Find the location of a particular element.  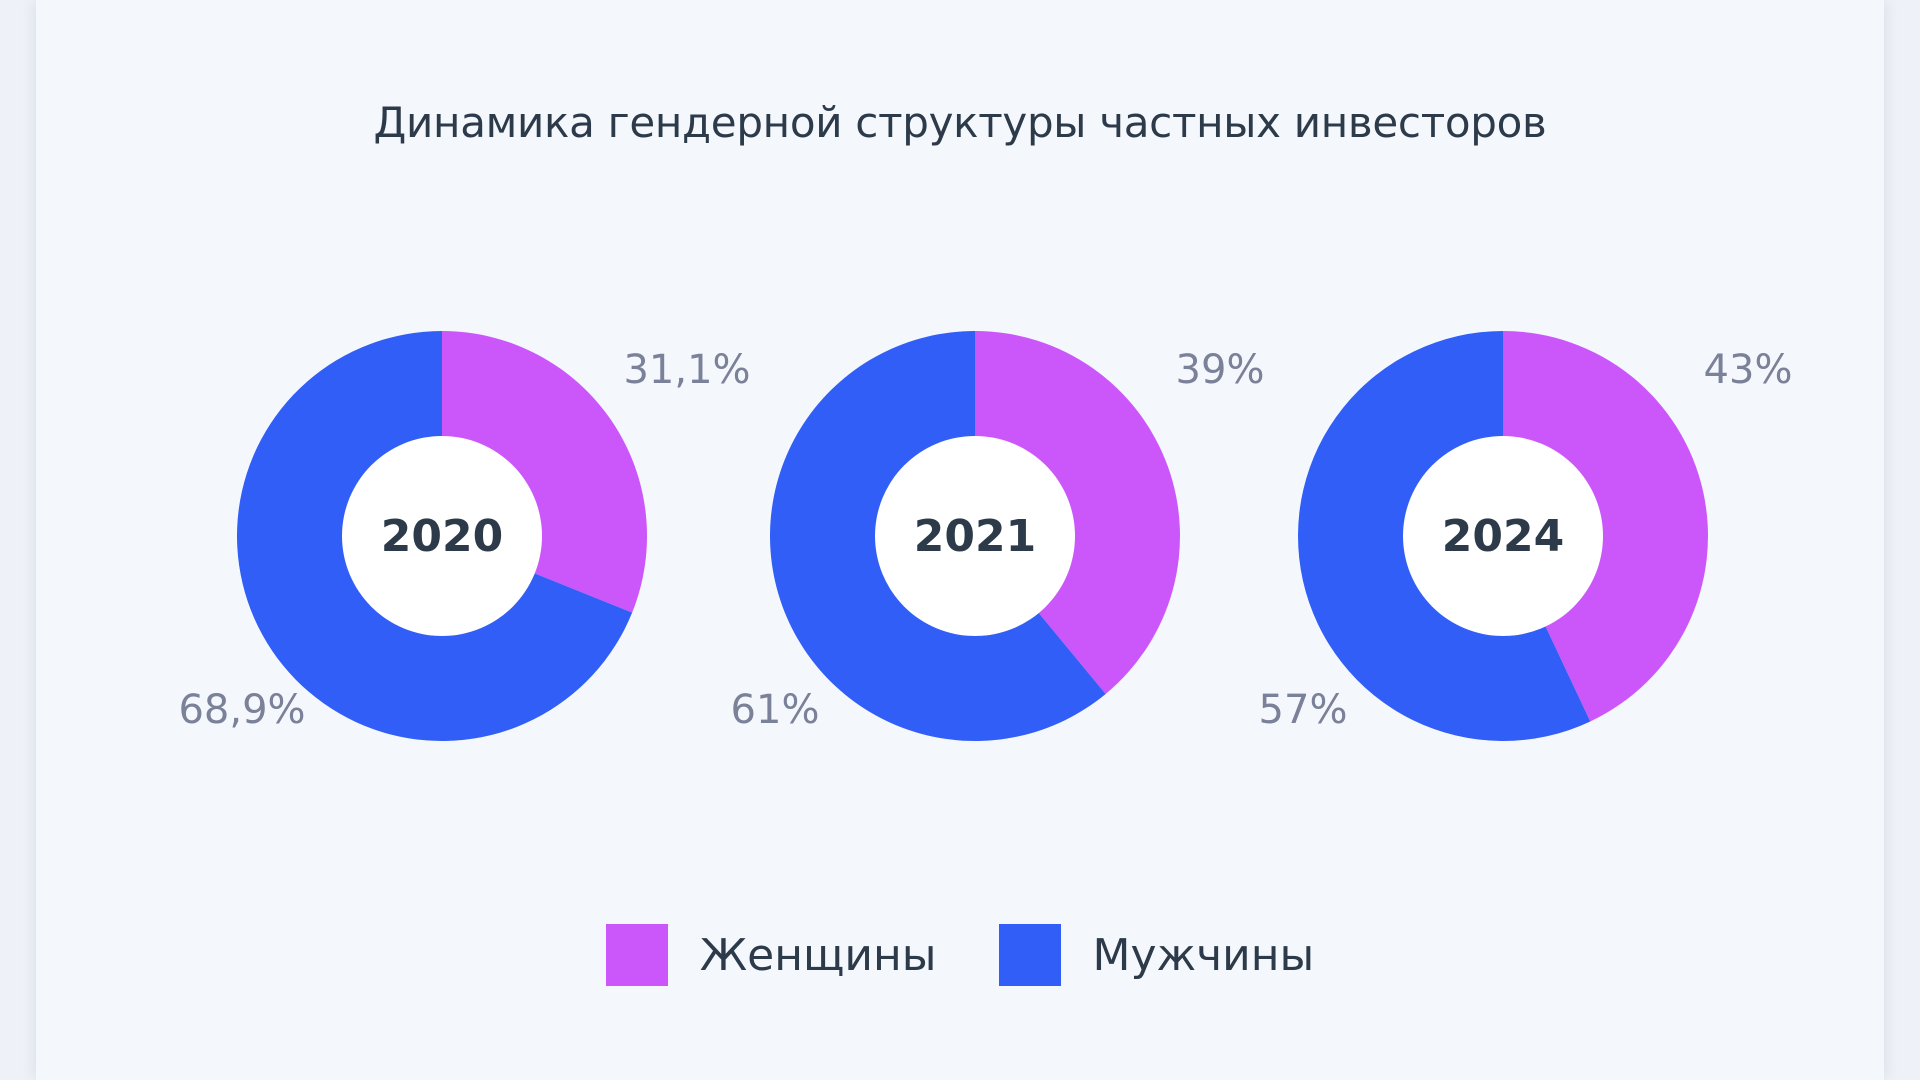

data-label-men: 57% is located at coordinates (1303, 710).